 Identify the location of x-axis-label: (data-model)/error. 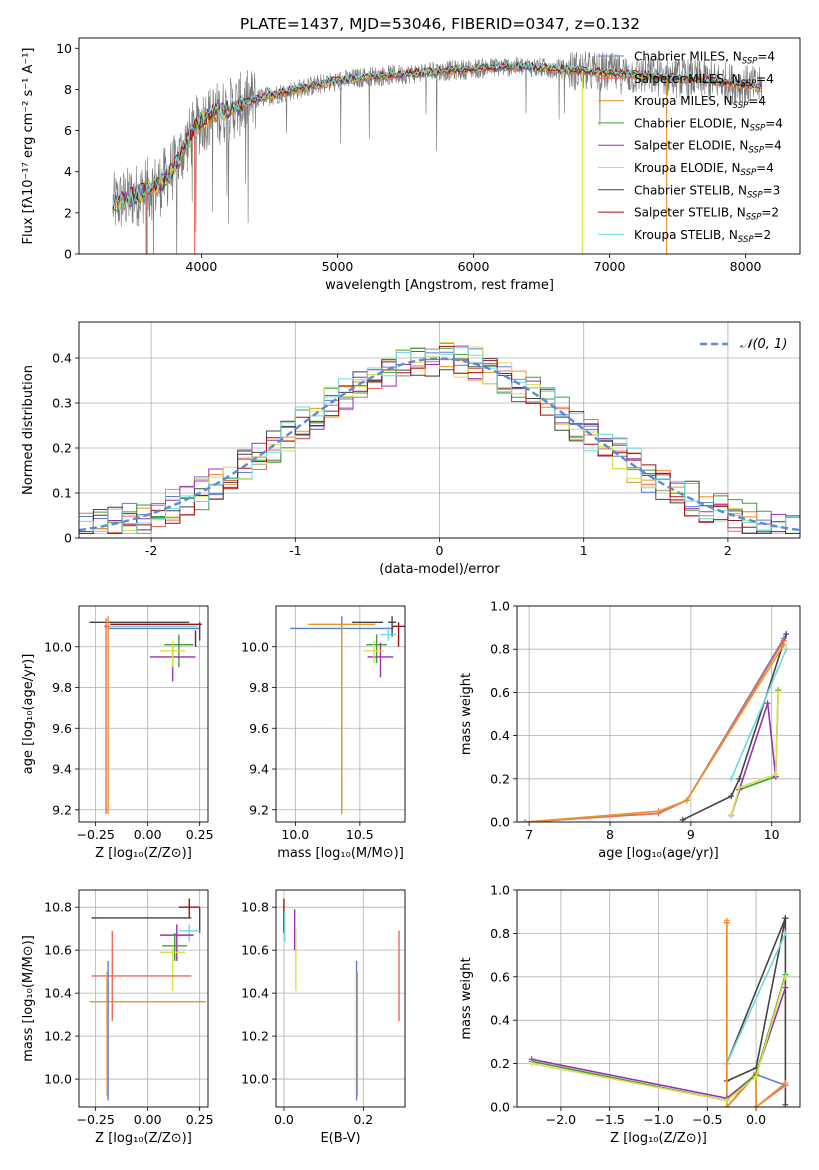
(439, 569).